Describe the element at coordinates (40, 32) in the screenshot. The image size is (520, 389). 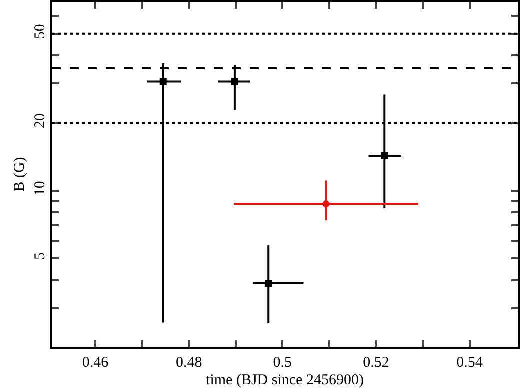
I see `y-tick-label: 50` at that location.